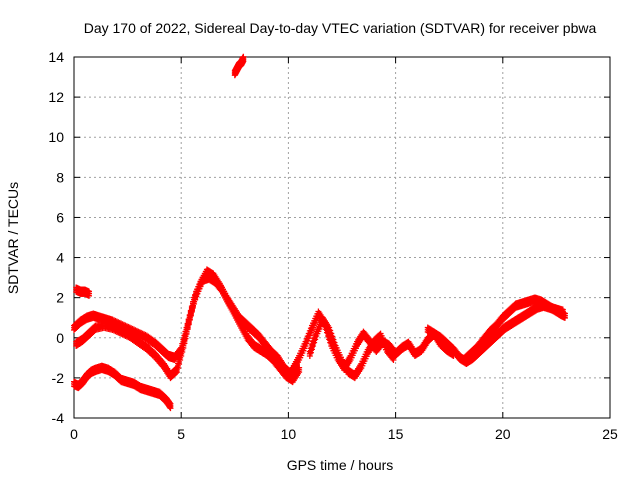 This screenshot has height=480, width=640. Describe the element at coordinates (239, 66) in the screenshot. I see `series-arc-e` at that location.